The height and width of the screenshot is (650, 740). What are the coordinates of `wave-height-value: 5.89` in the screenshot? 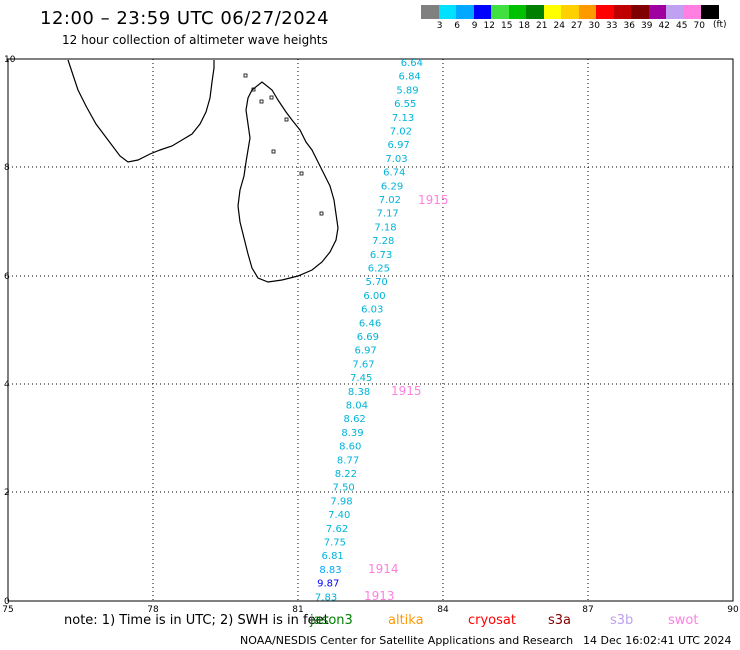 It's located at (407, 90).